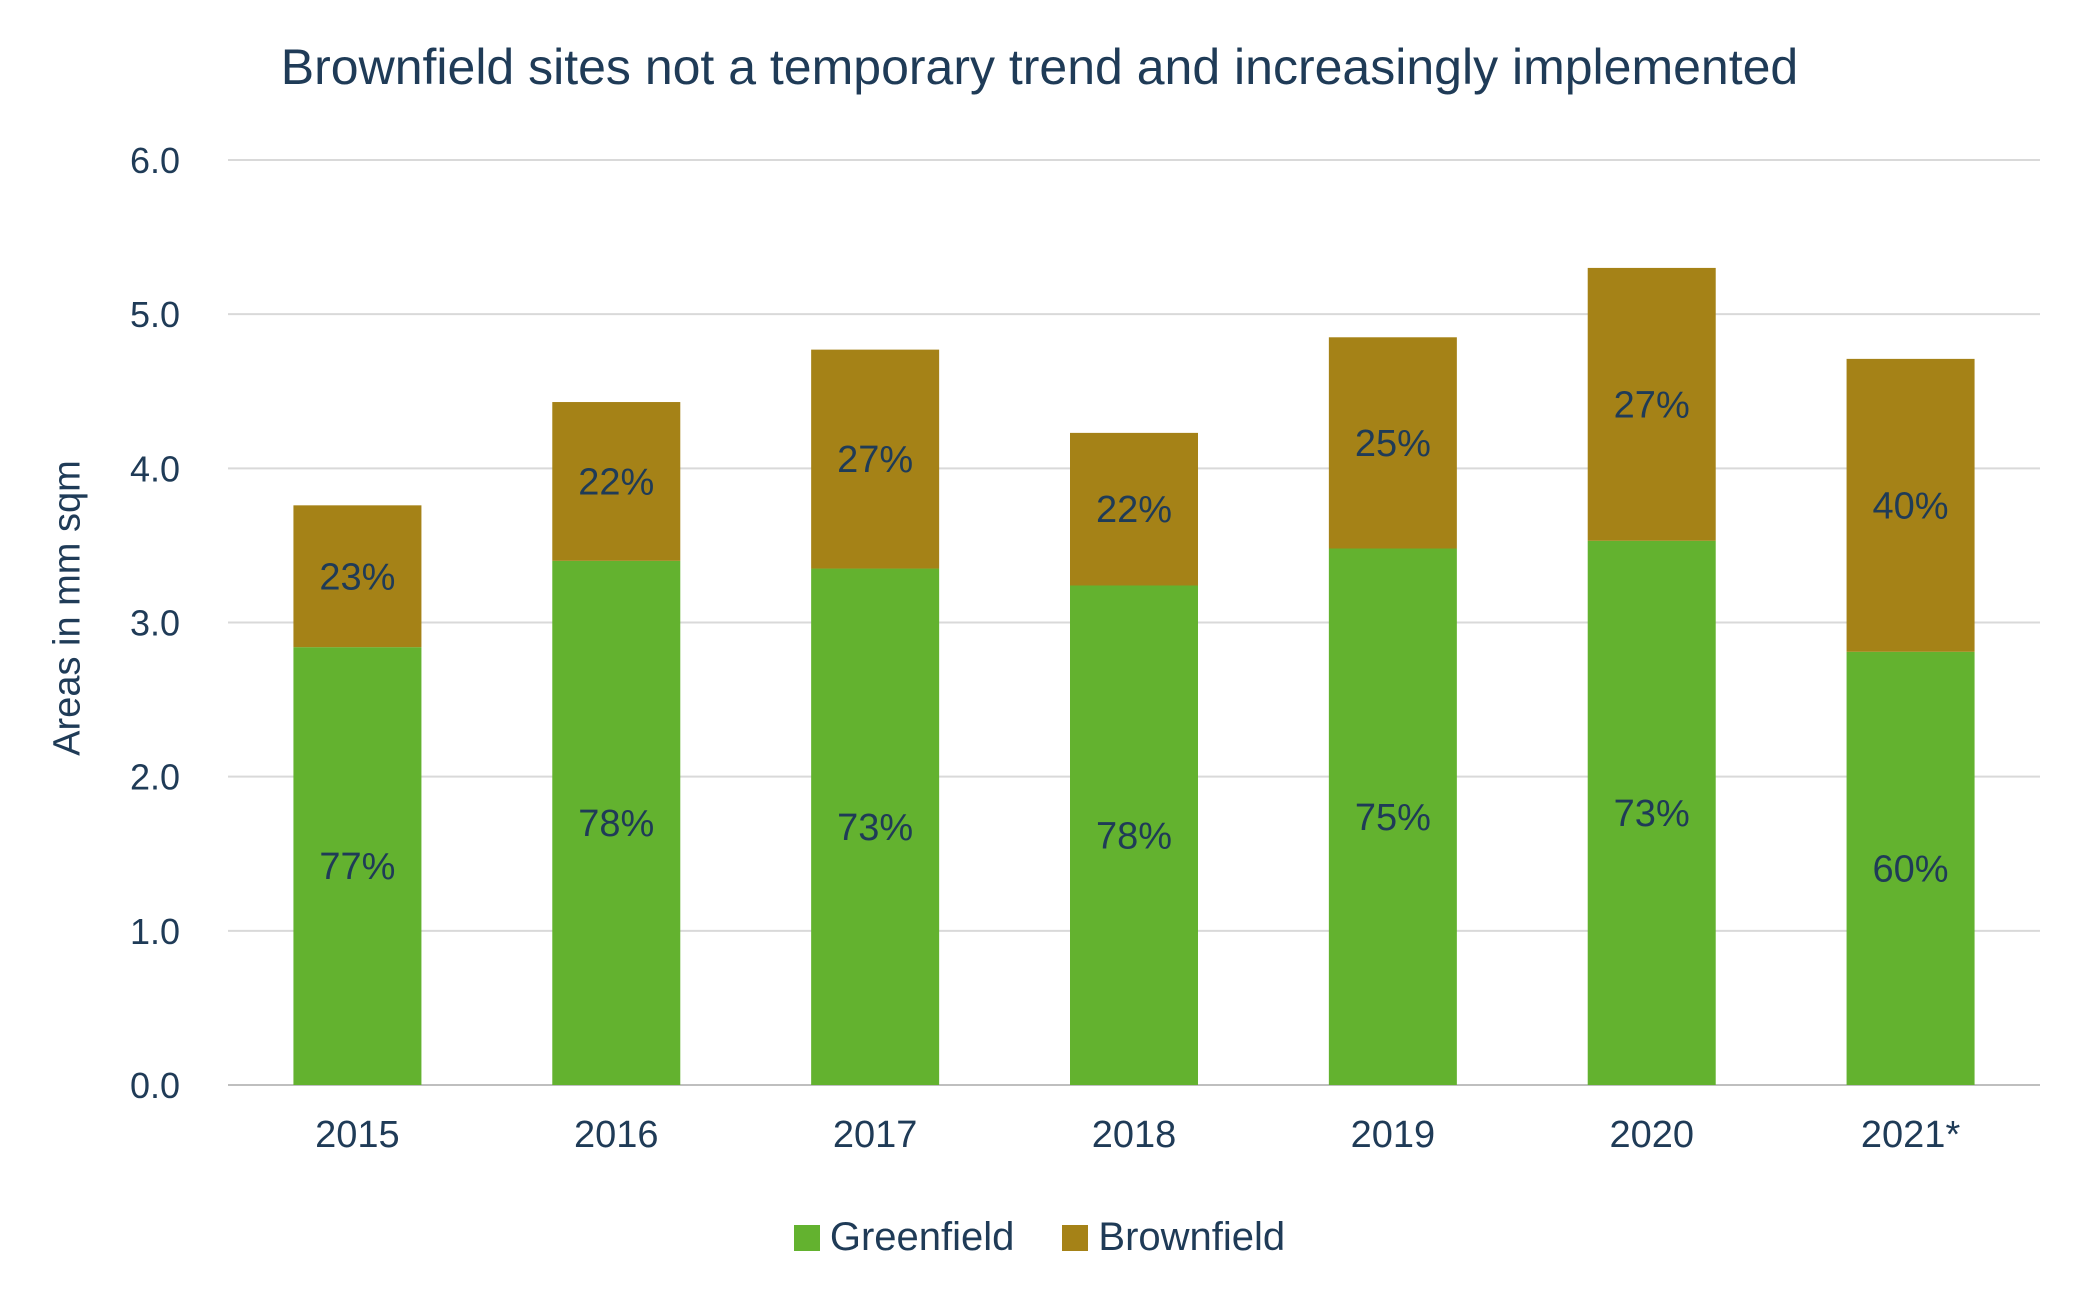 The image size is (2079, 1306). What do you see at coordinates (155, 777) in the screenshot?
I see `y-tick-label: 2.0` at bounding box center [155, 777].